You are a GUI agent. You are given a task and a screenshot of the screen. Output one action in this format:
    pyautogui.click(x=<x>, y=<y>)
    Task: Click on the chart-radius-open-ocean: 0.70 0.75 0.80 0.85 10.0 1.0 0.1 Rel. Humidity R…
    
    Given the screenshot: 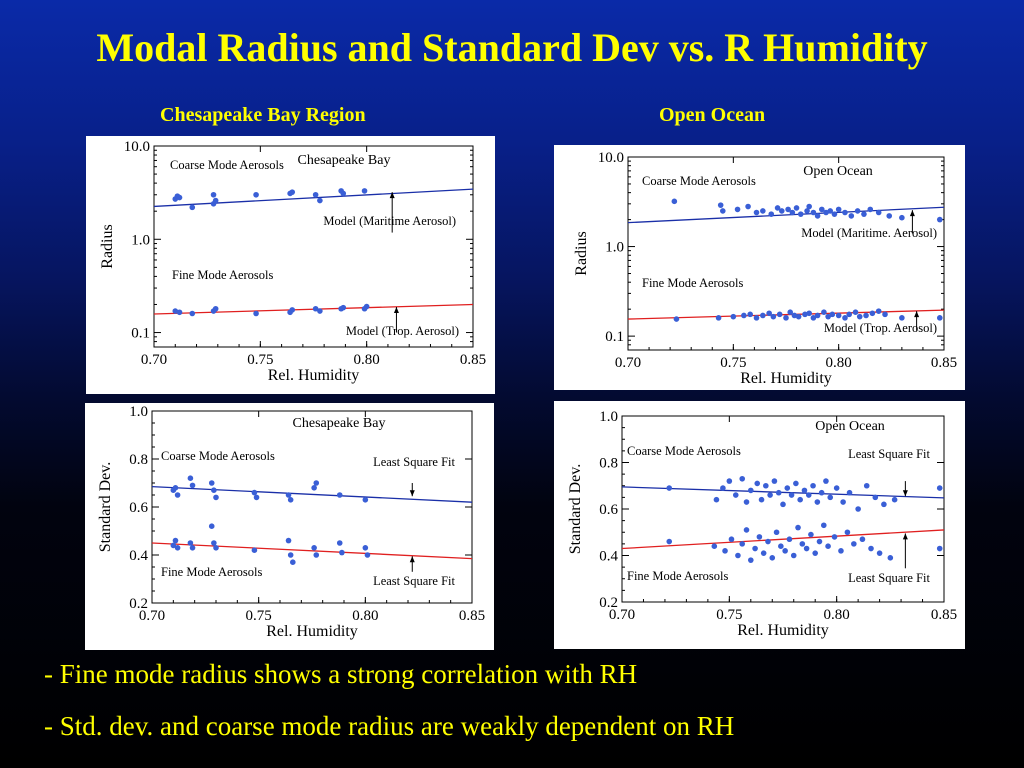 What is the action you would take?
    pyautogui.click(x=759, y=267)
    